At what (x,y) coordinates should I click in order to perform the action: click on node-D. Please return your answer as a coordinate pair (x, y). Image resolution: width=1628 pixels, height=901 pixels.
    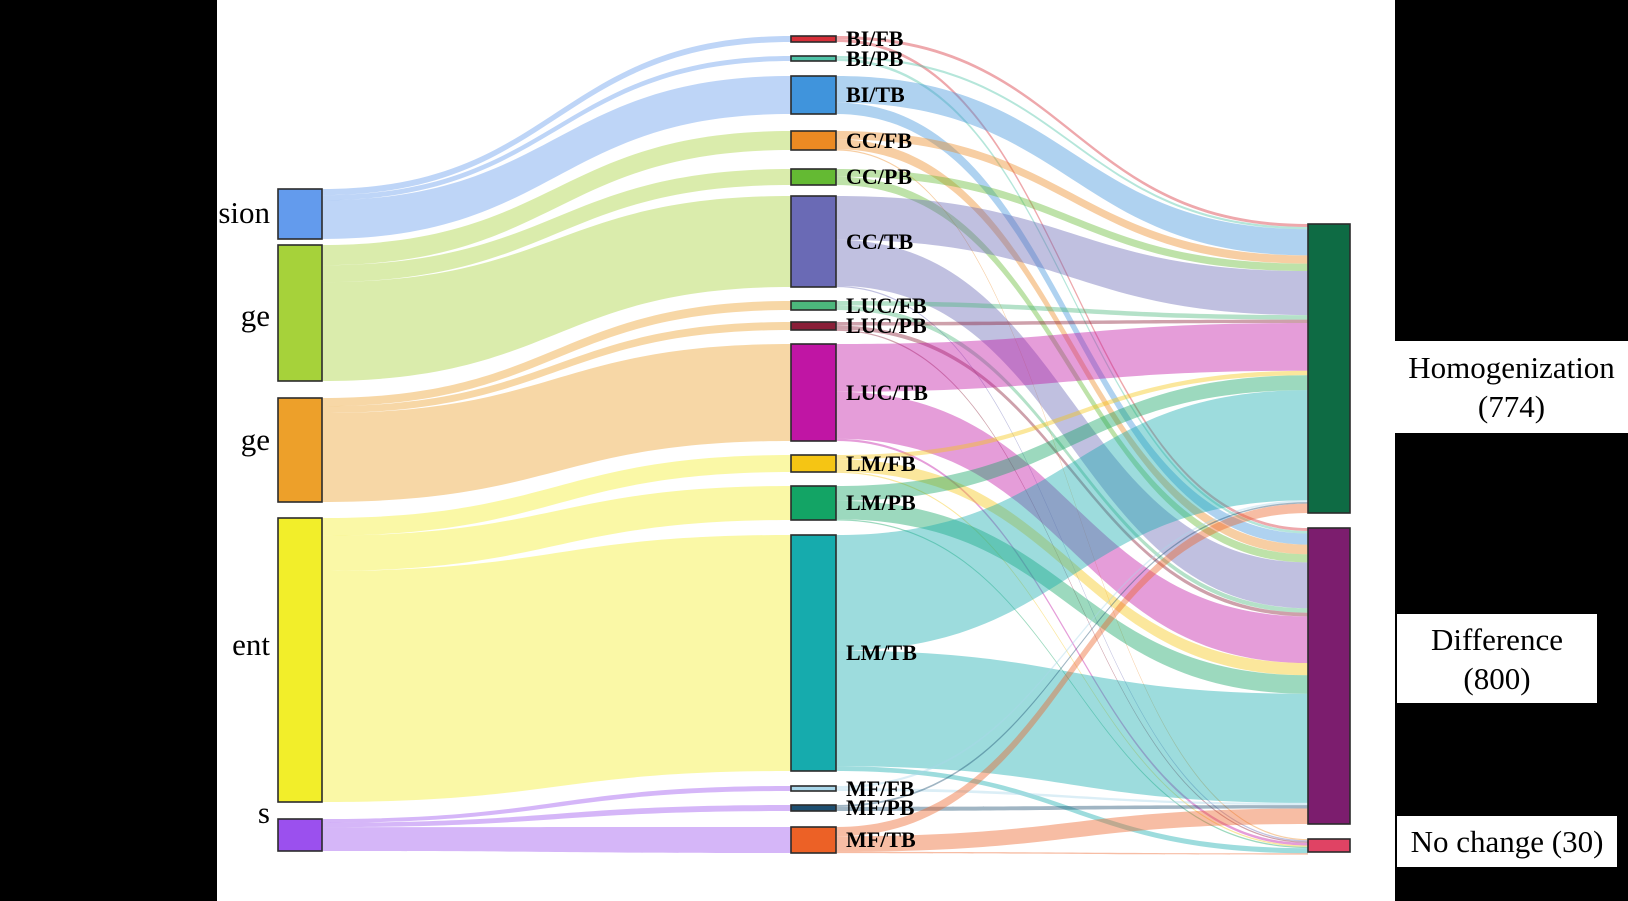
    Looking at the image, I should click on (1329, 676).